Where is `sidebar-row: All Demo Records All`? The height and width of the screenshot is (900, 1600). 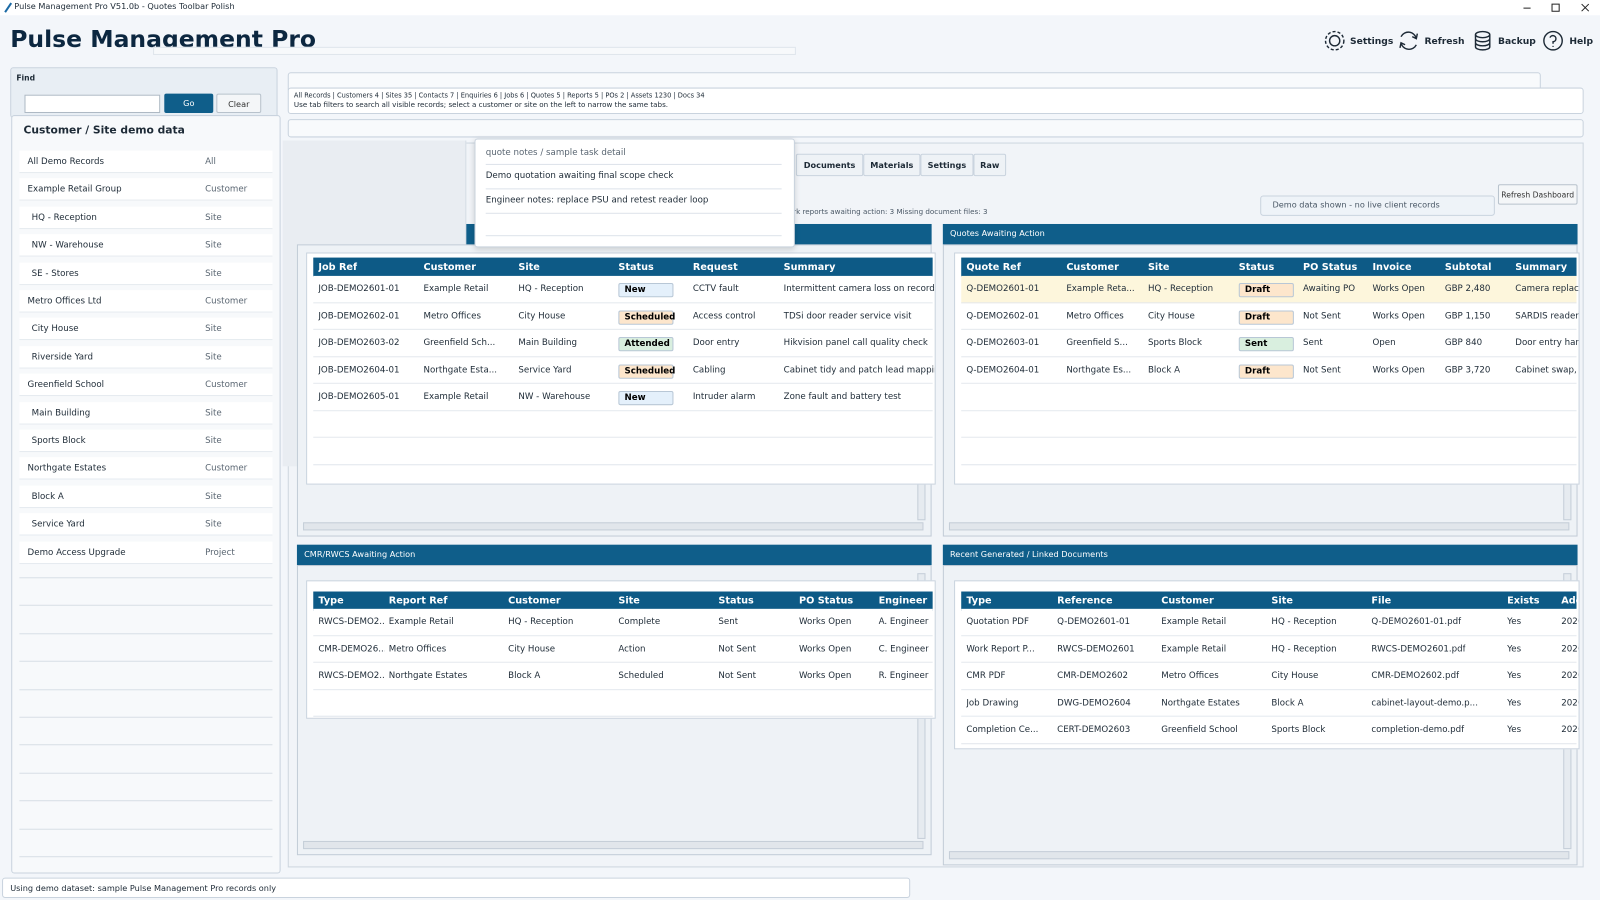
sidebar-row: All Demo Records All is located at coordinates (146, 162).